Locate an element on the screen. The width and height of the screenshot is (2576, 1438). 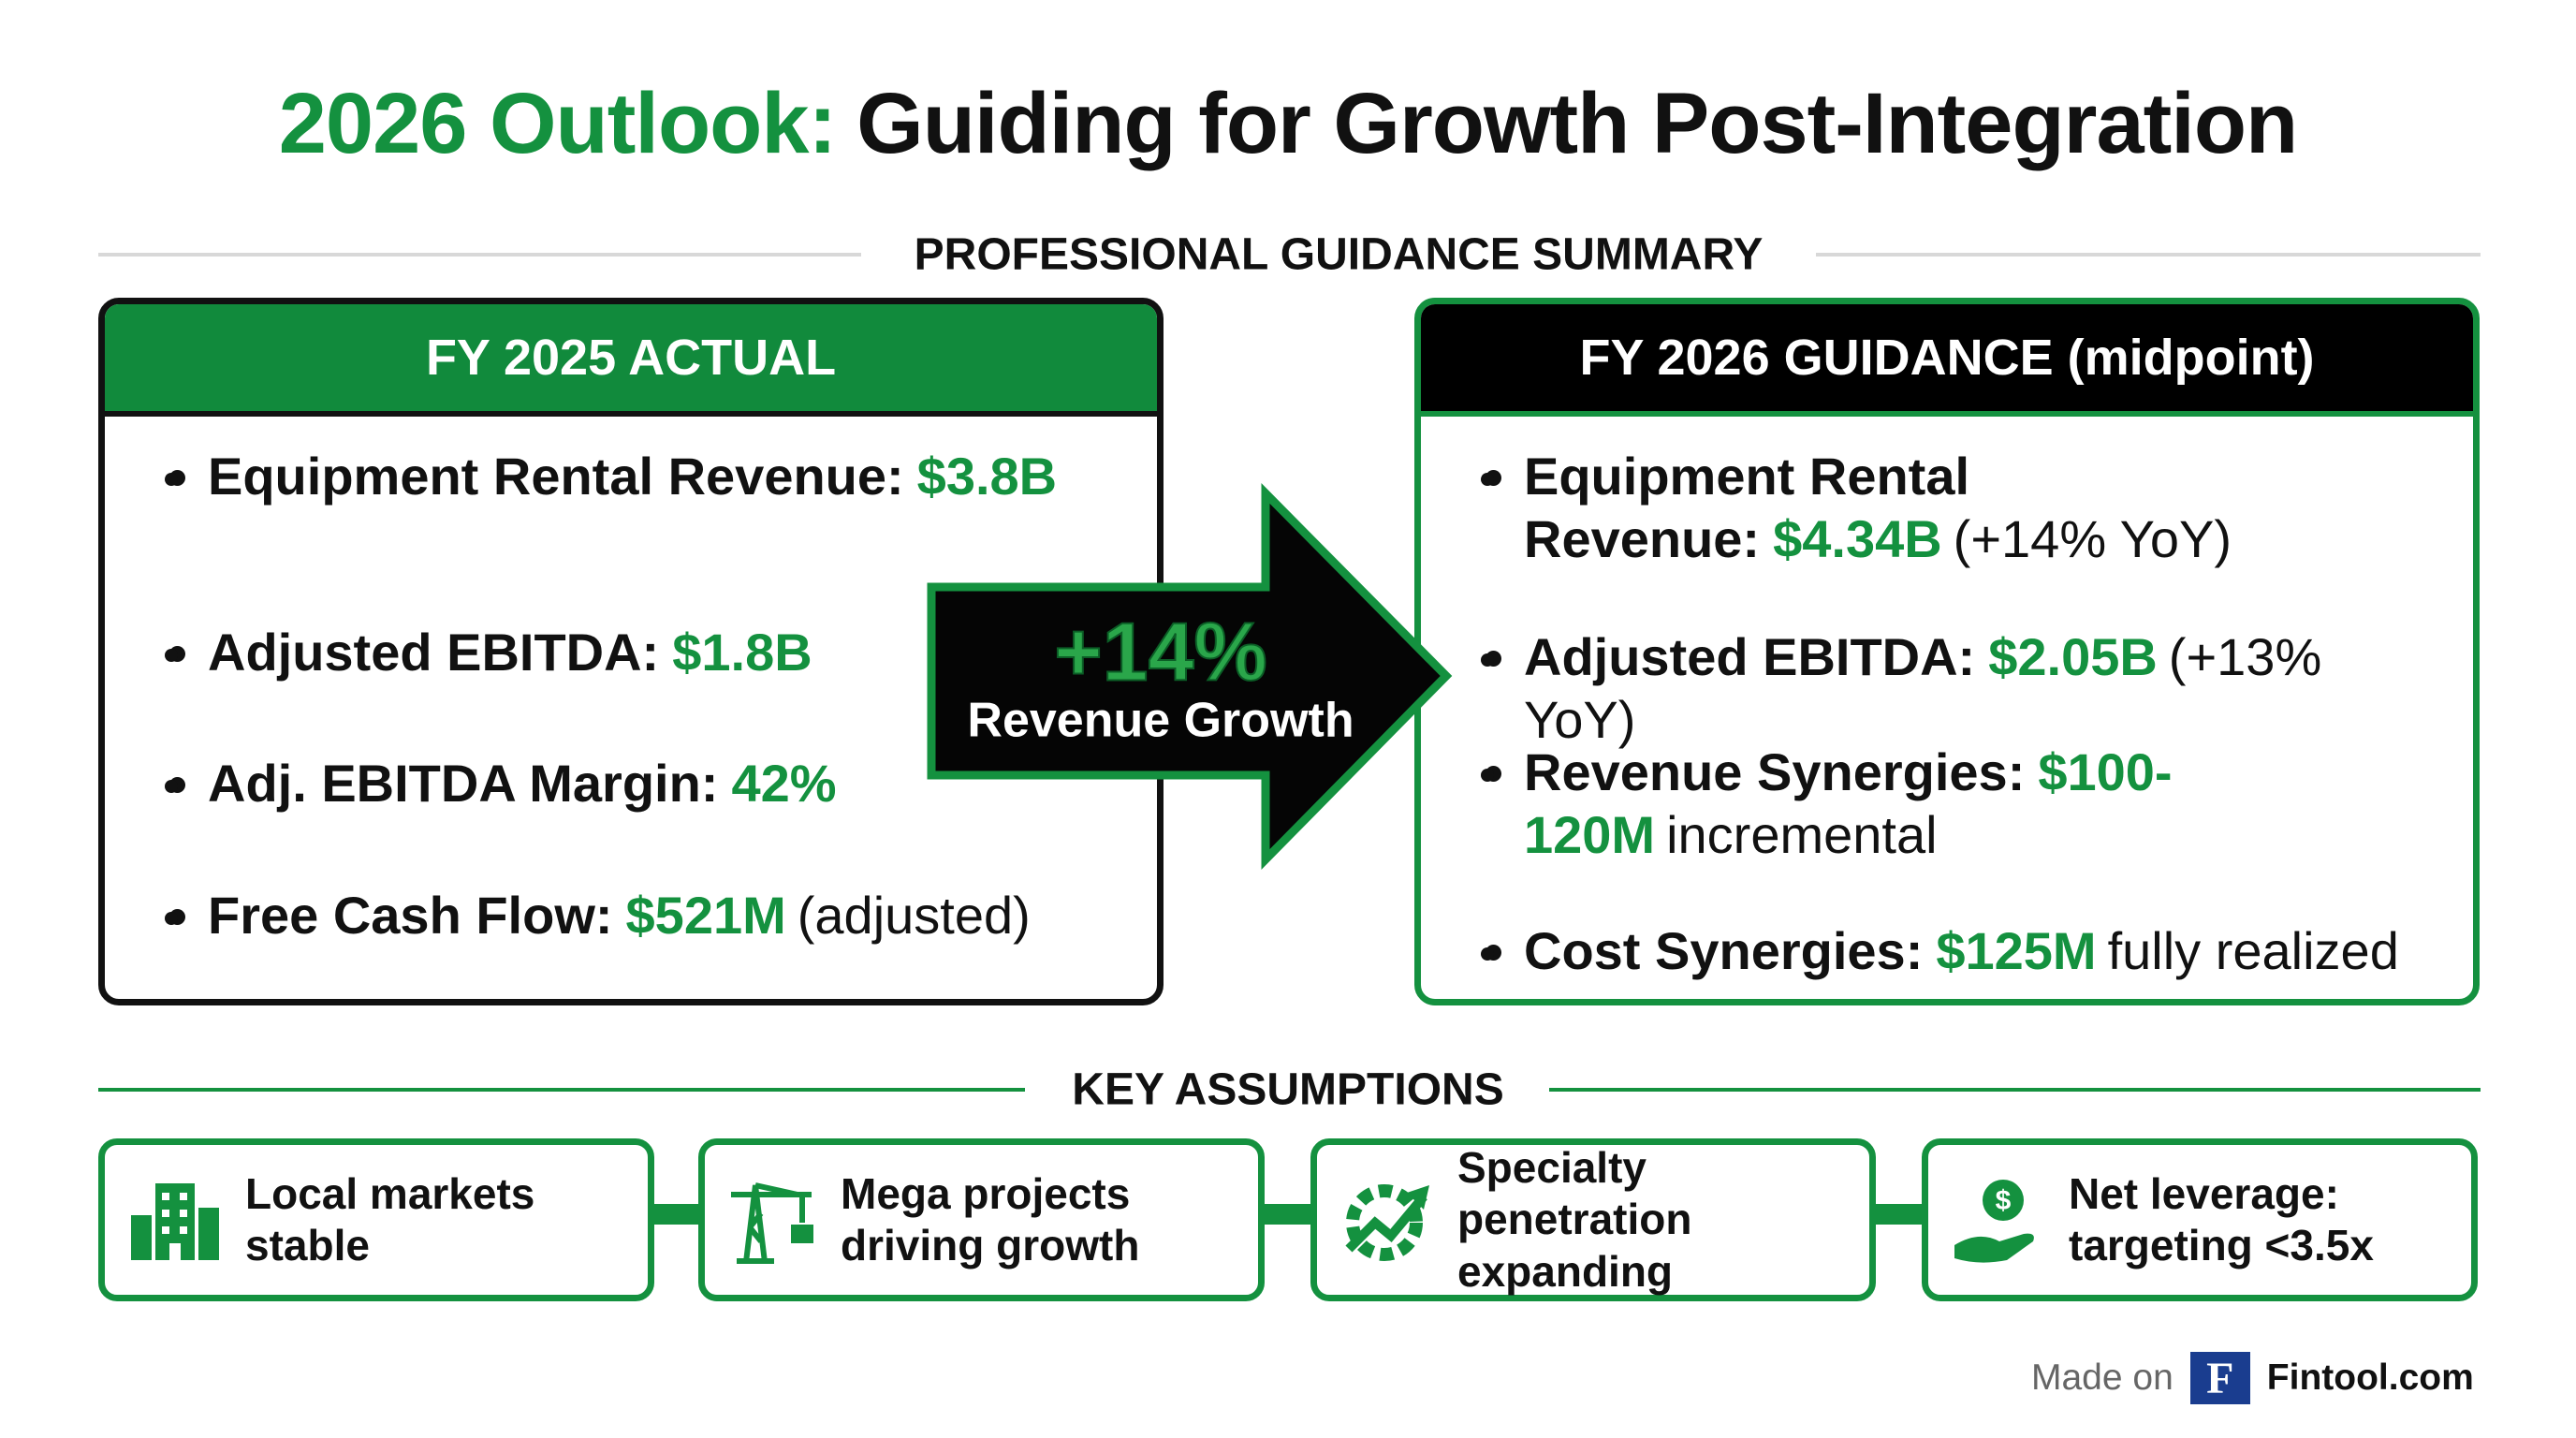
item-label: Free Cash Flow: is located at coordinates (411, 915).